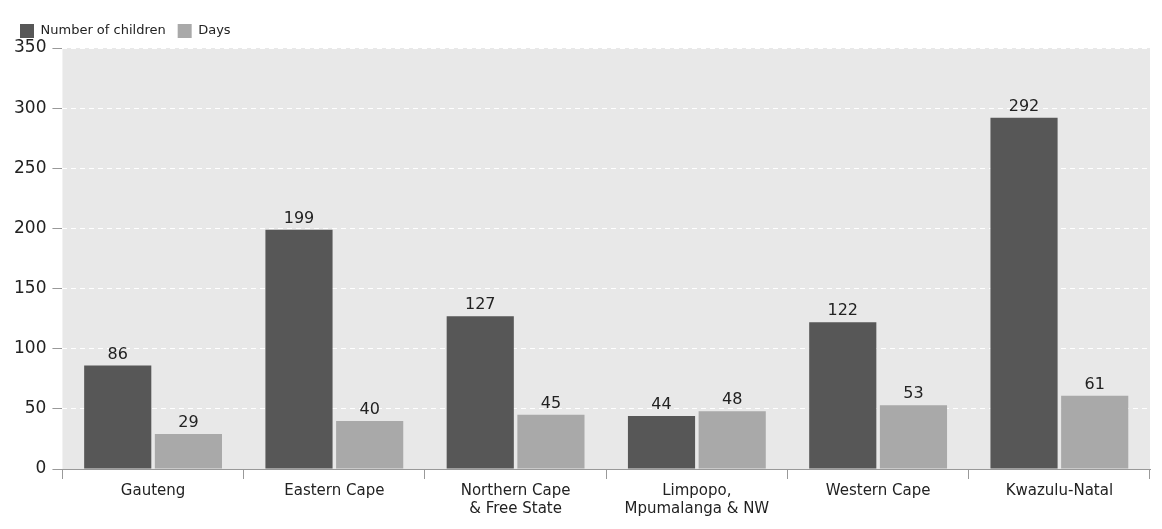 The image size is (1162, 529). What do you see at coordinates (103, 30) in the screenshot?
I see `legend-label: Number of children` at bounding box center [103, 30].